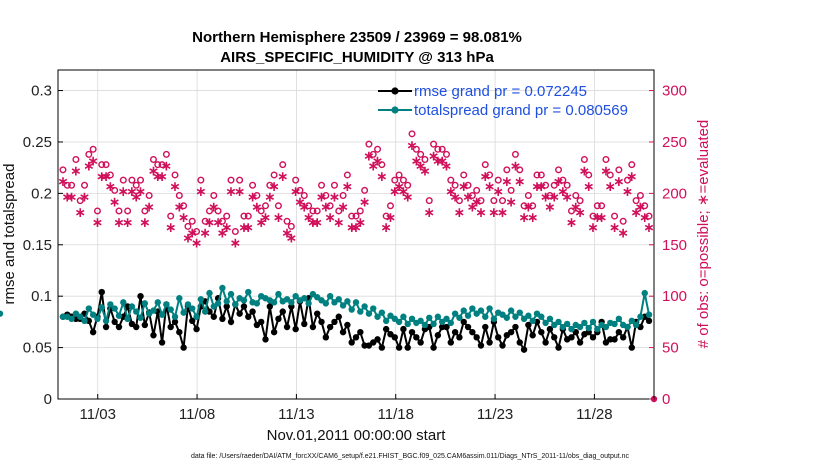  I want to click on x-axis-label: Nov.01,2011 00:00:00 start, so click(357, 435).